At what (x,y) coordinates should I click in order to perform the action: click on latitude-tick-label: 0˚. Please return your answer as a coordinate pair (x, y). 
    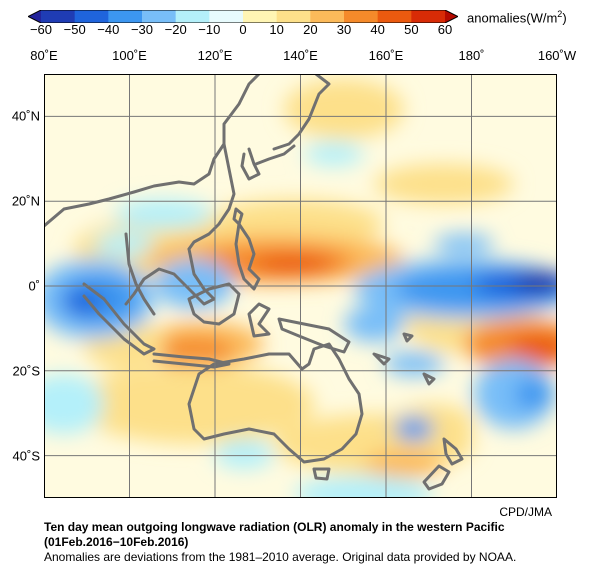
    Looking at the image, I should click on (34, 286).